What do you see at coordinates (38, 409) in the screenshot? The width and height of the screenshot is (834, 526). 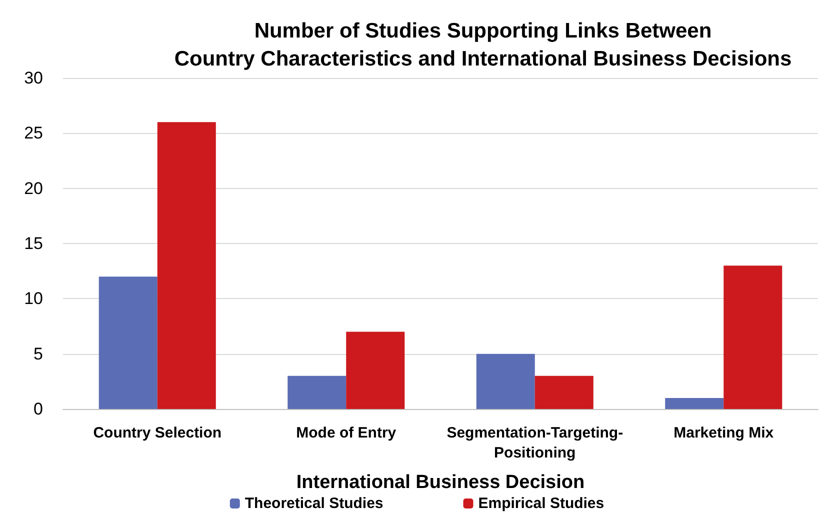 I see `y-tick-label: 0` at bounding box center [38, 409].